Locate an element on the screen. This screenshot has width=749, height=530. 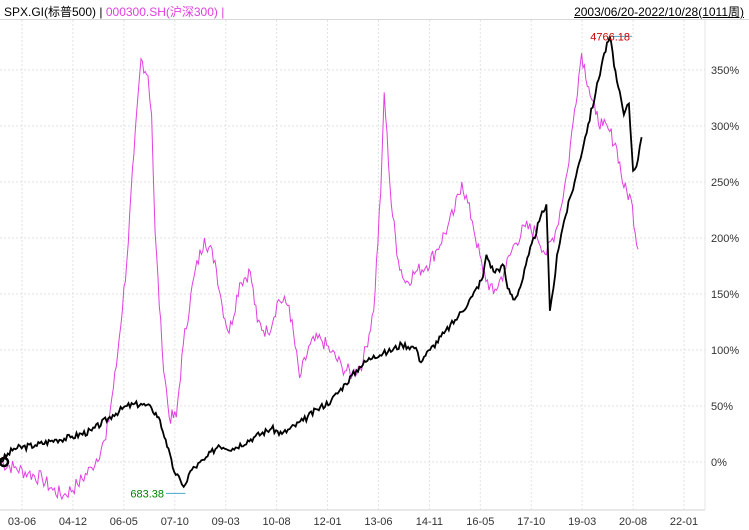
x-tick-label: 14-11 is located at coordinates (429, 522).